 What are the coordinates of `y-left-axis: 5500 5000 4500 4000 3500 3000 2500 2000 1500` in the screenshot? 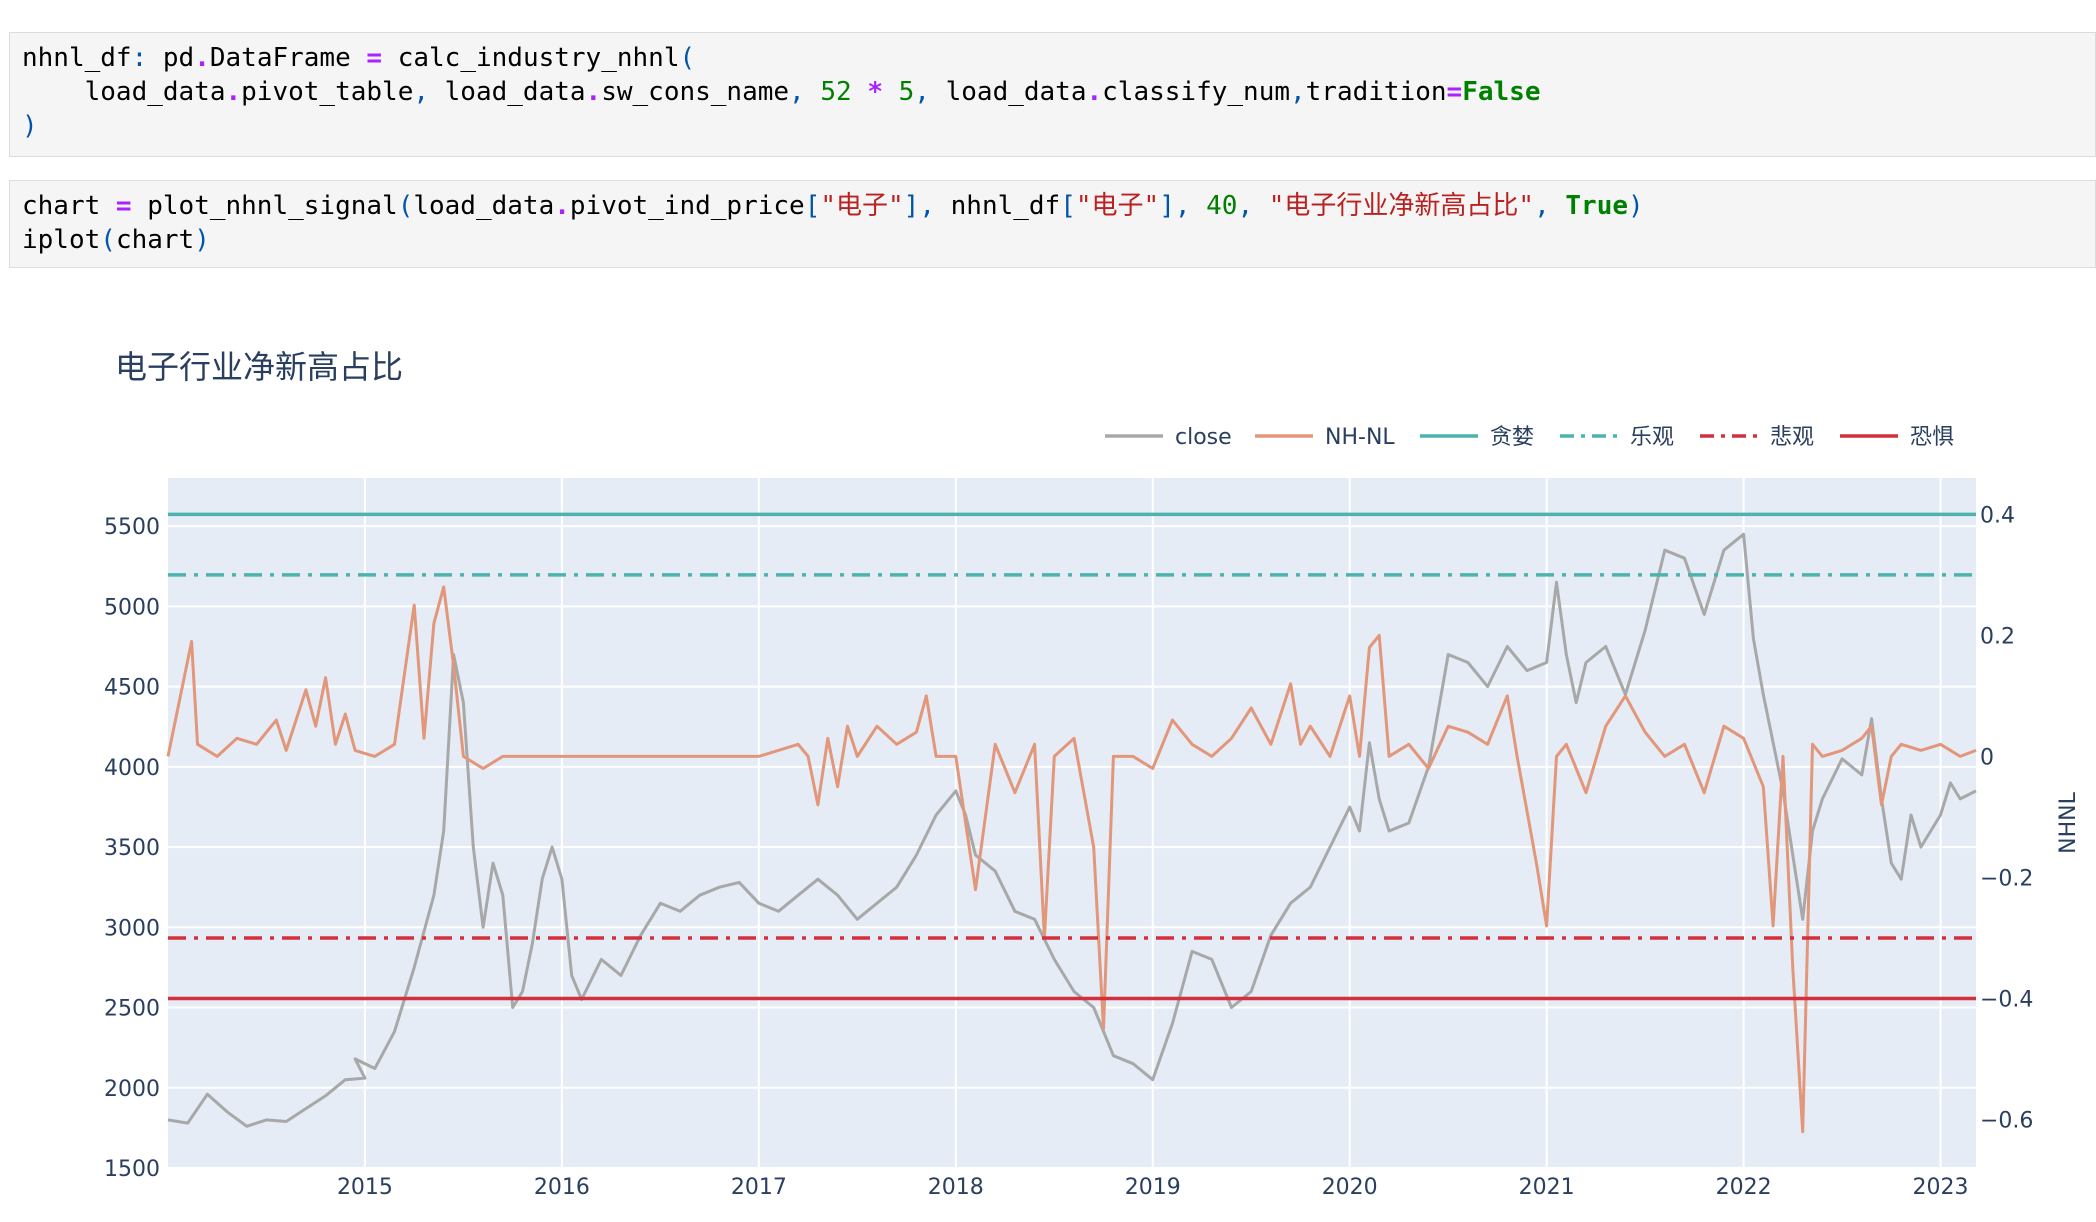 It's located at (132, 848).